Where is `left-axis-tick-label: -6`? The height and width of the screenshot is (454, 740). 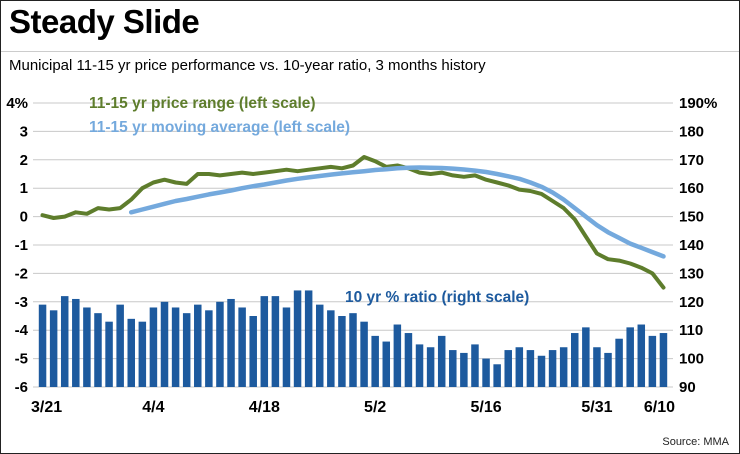 left-axis-tick-label: -6 is located at coordinates (21, 387).